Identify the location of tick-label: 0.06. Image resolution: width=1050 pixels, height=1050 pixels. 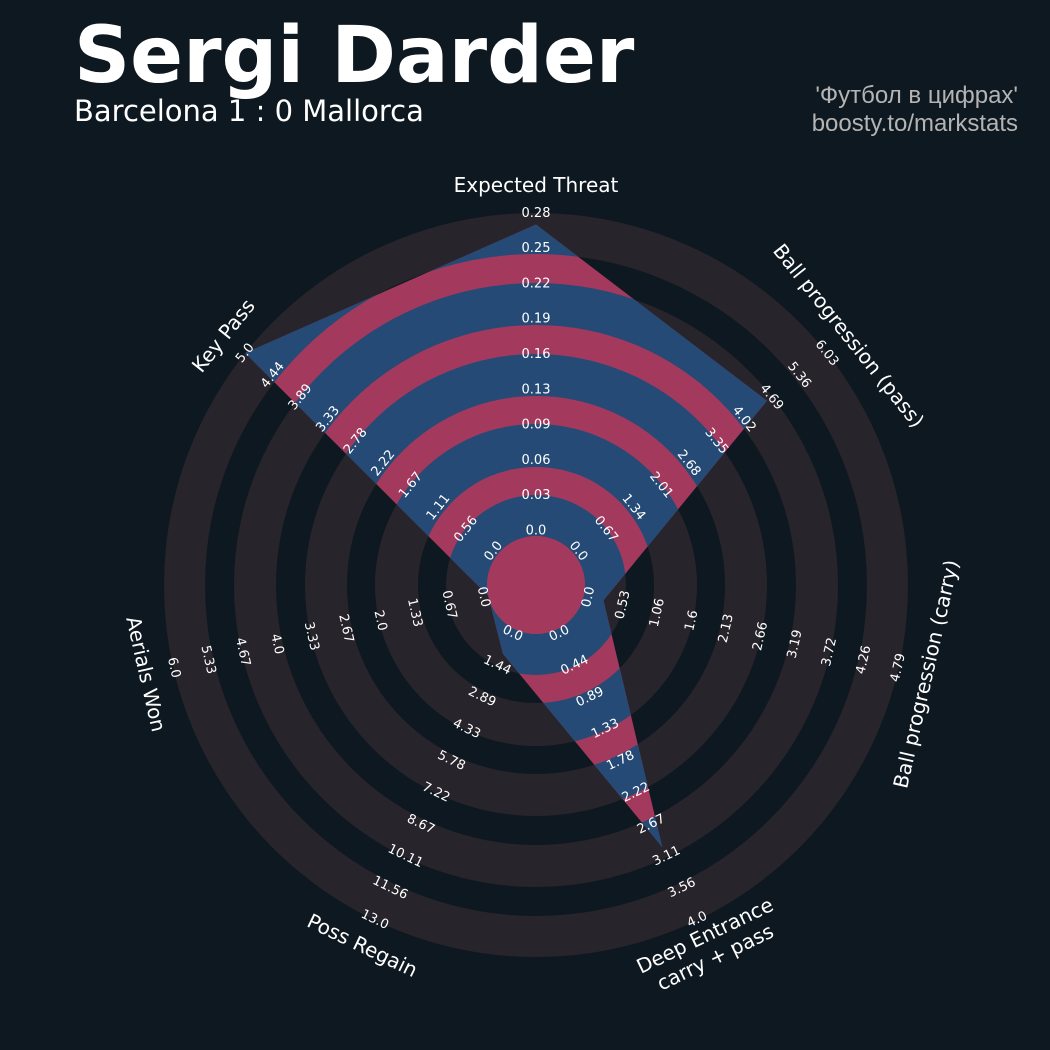
(536, 460).